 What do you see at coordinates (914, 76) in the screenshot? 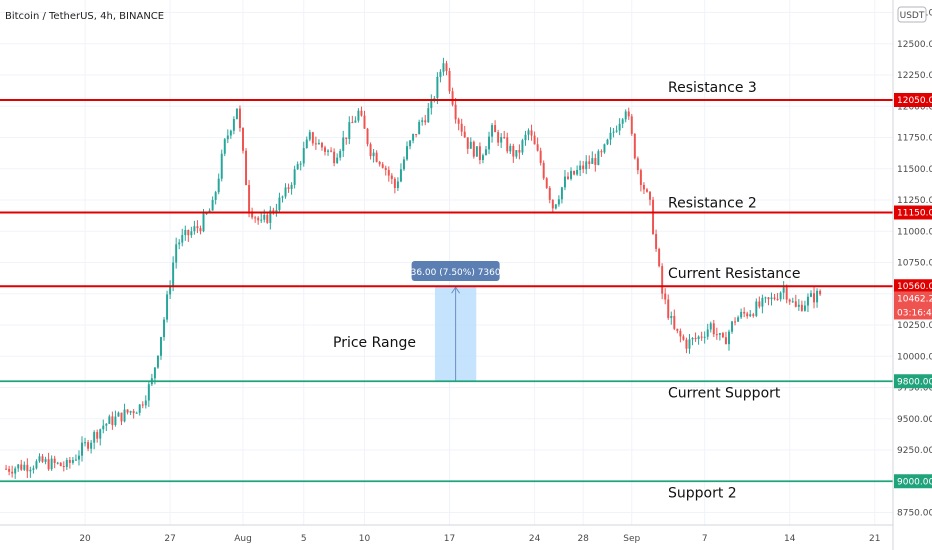
I see `y-tick-label: 12250.00` at bounding box center [914, 76].